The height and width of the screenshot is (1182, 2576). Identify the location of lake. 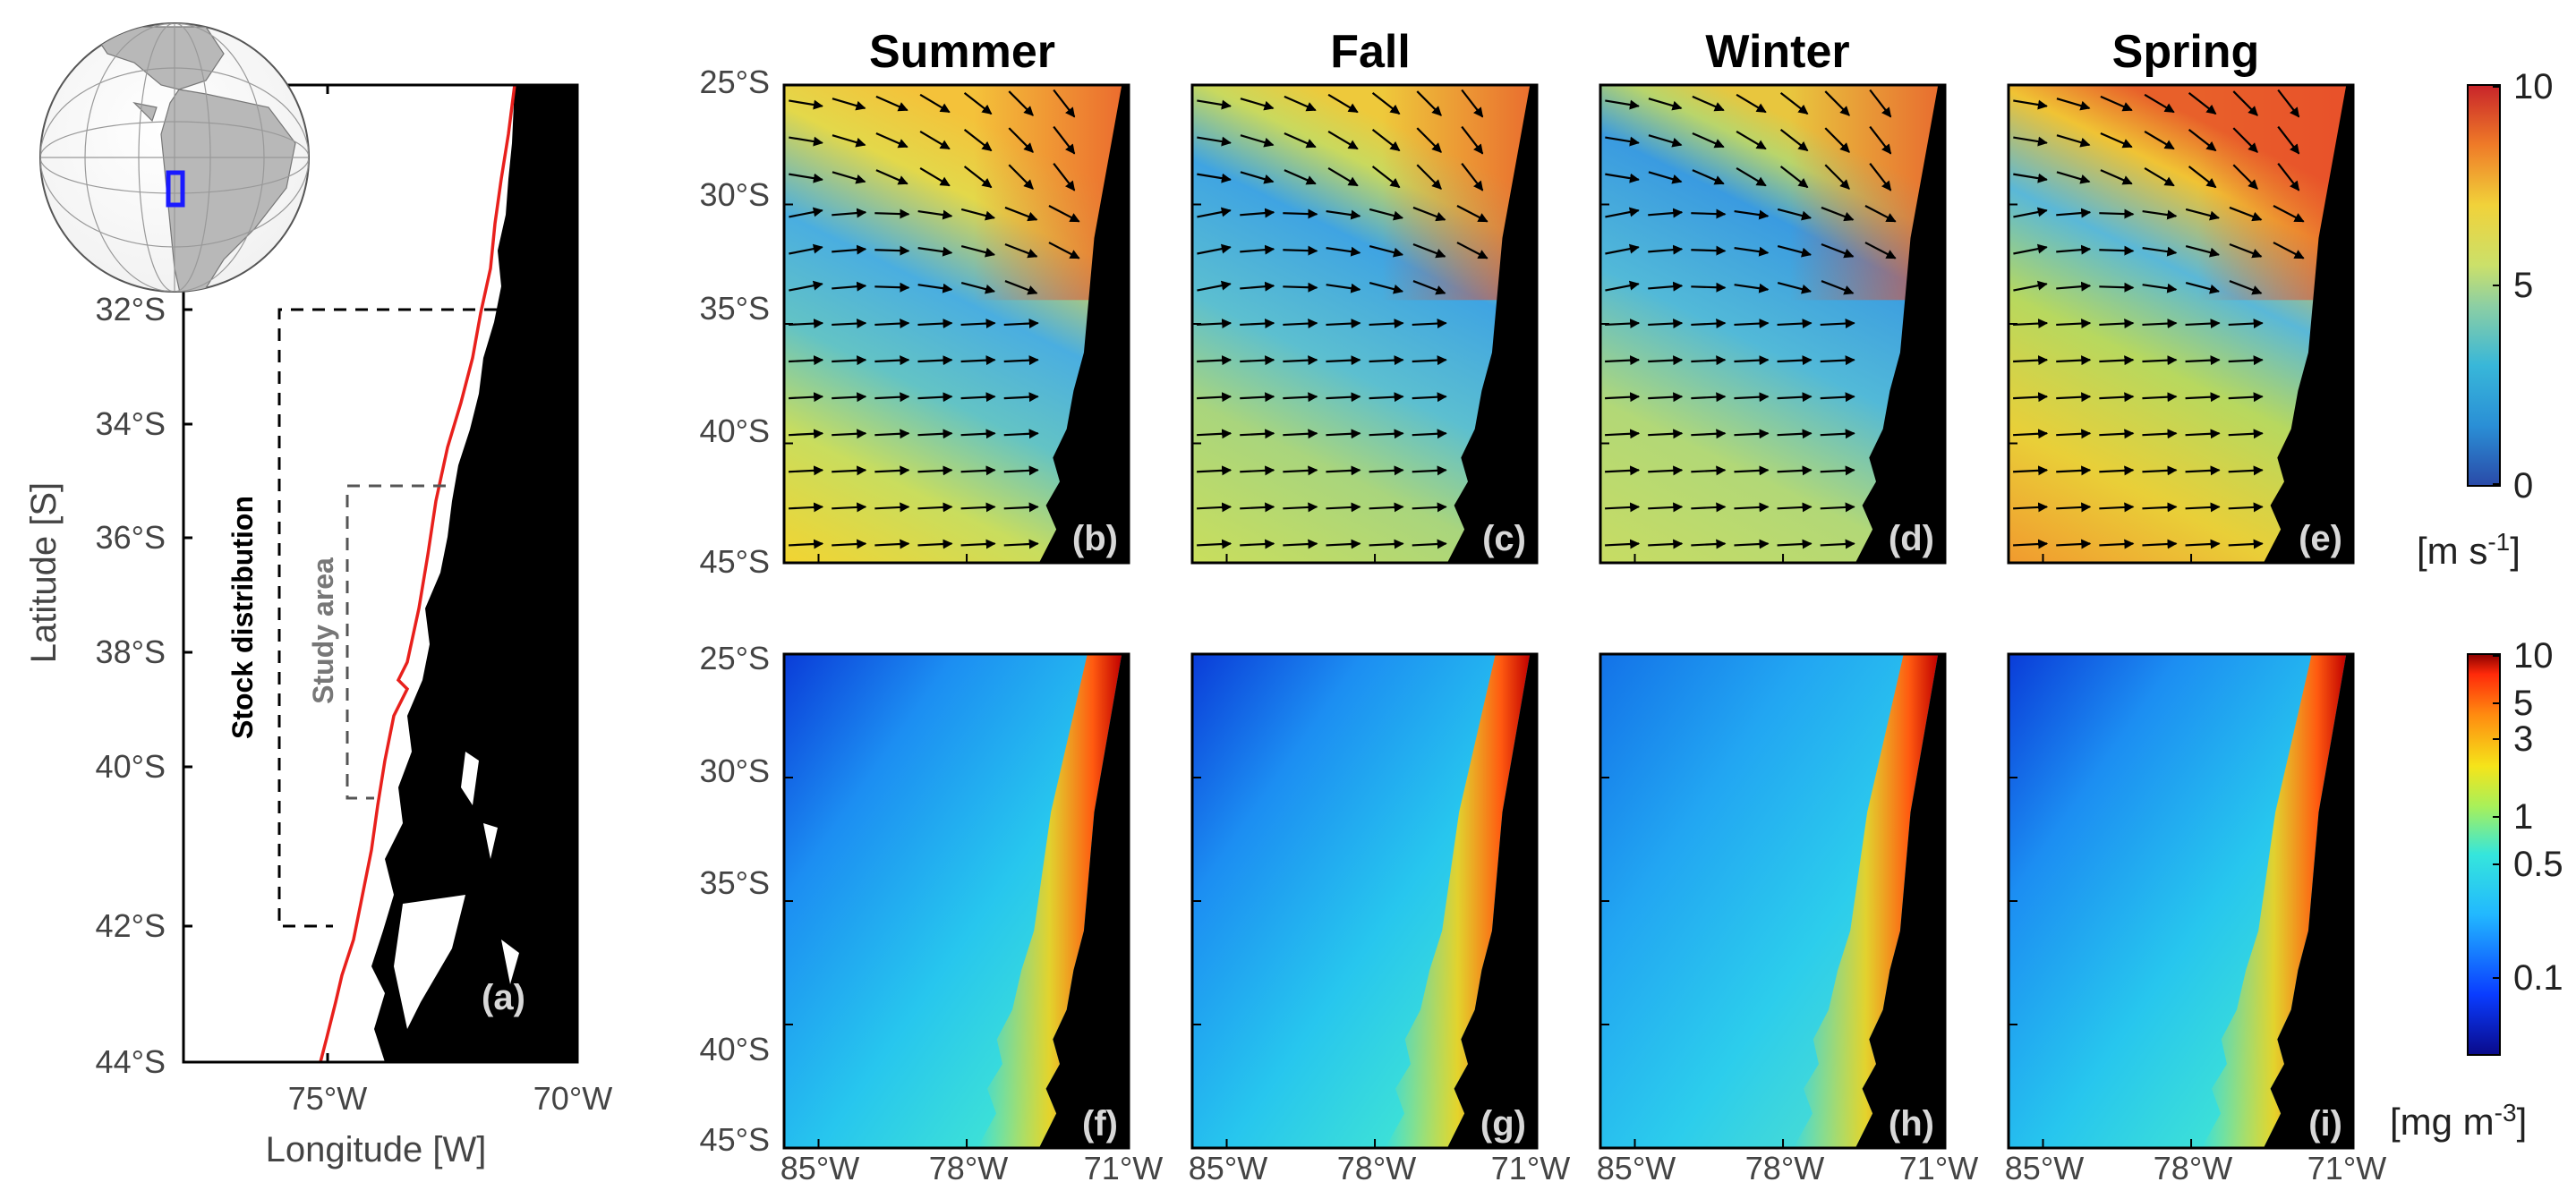
(510, 962).